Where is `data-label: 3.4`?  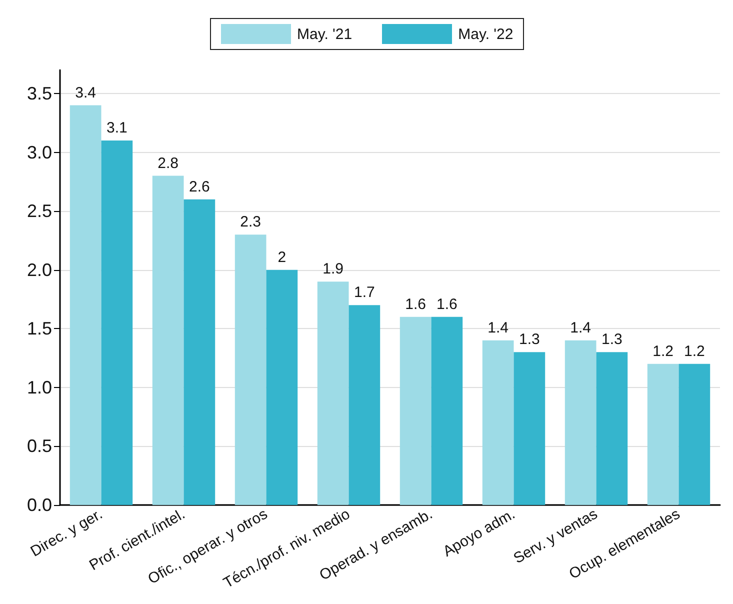
data-label: 3.4 is located at coordinates (85, 93).